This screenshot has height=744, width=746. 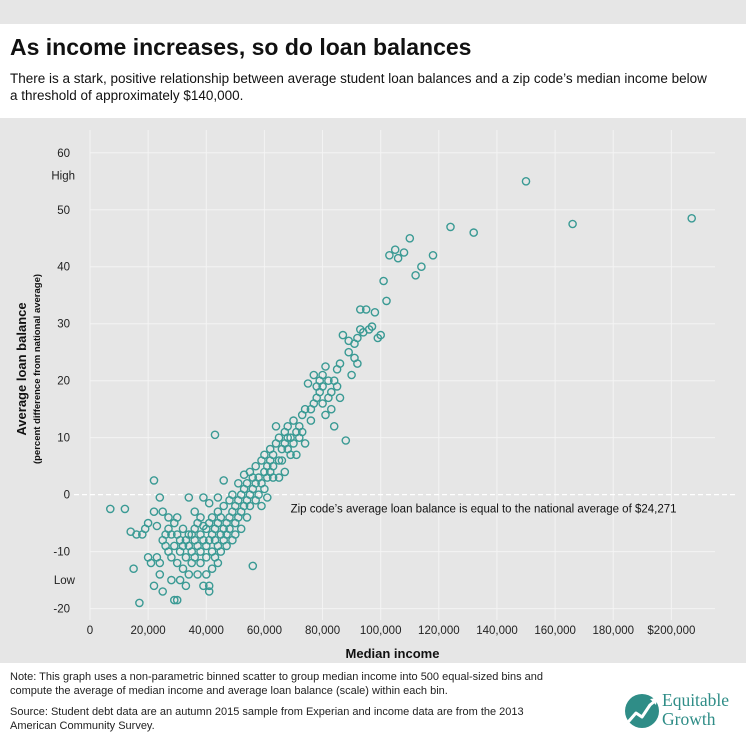 What do you see at coordinates (241, 47) in the screenshot?
I see `chart-title: As income increases, so do loan balances` at bounding box center [241, 47].